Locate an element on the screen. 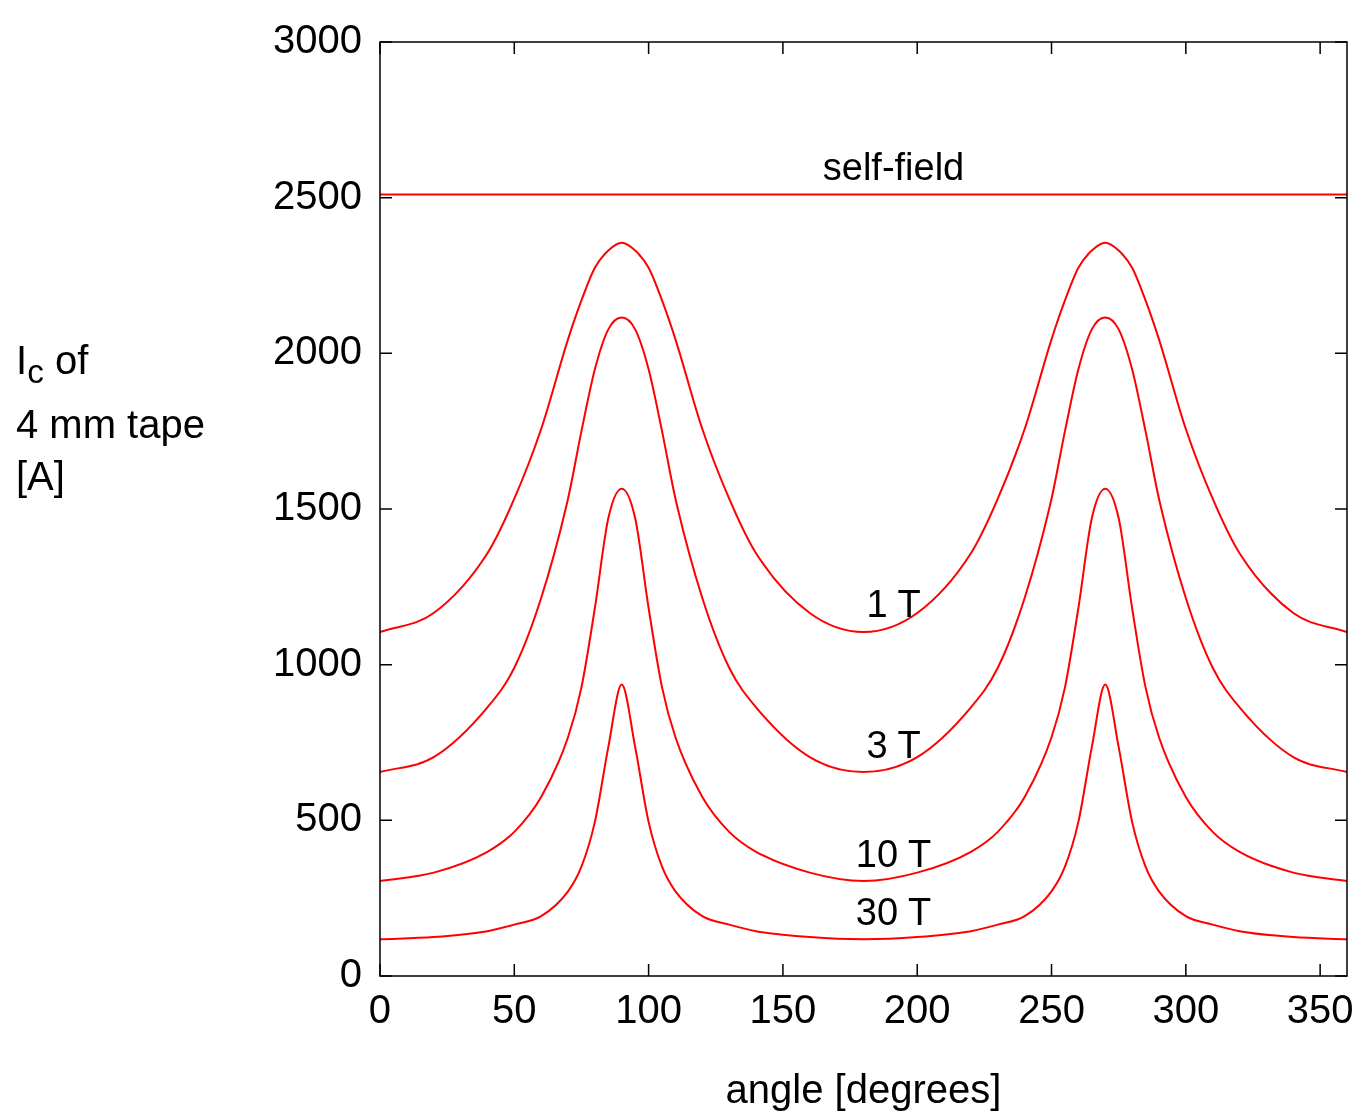 This screenshot has width=1369, height=1120. y-tick-label: 500 is located at coordinates (328, 817).